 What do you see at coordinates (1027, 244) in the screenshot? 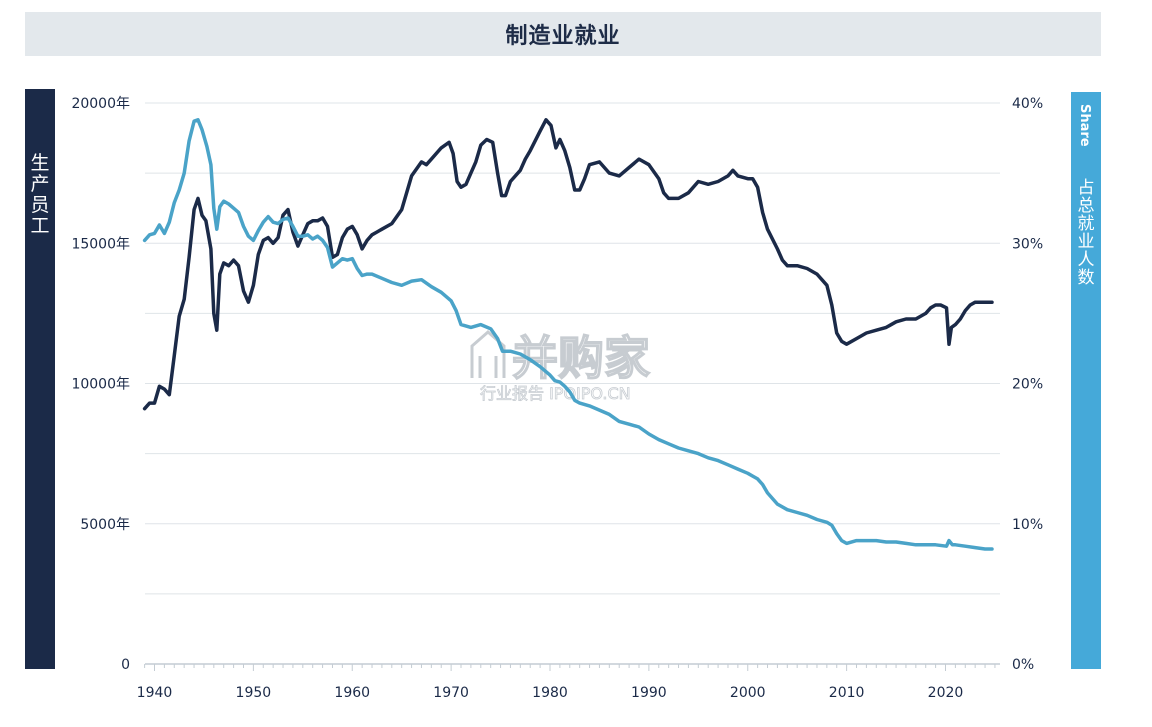
I see `y-right-tick-label: 30%` at bounding box center [1027, 244].